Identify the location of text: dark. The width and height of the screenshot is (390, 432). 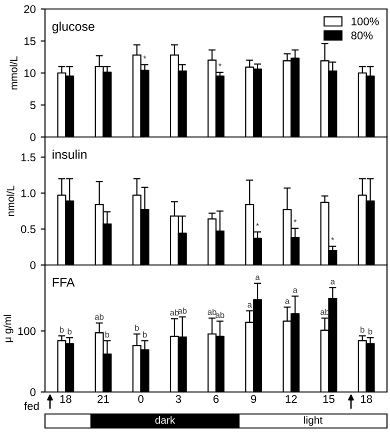
(165, 420).